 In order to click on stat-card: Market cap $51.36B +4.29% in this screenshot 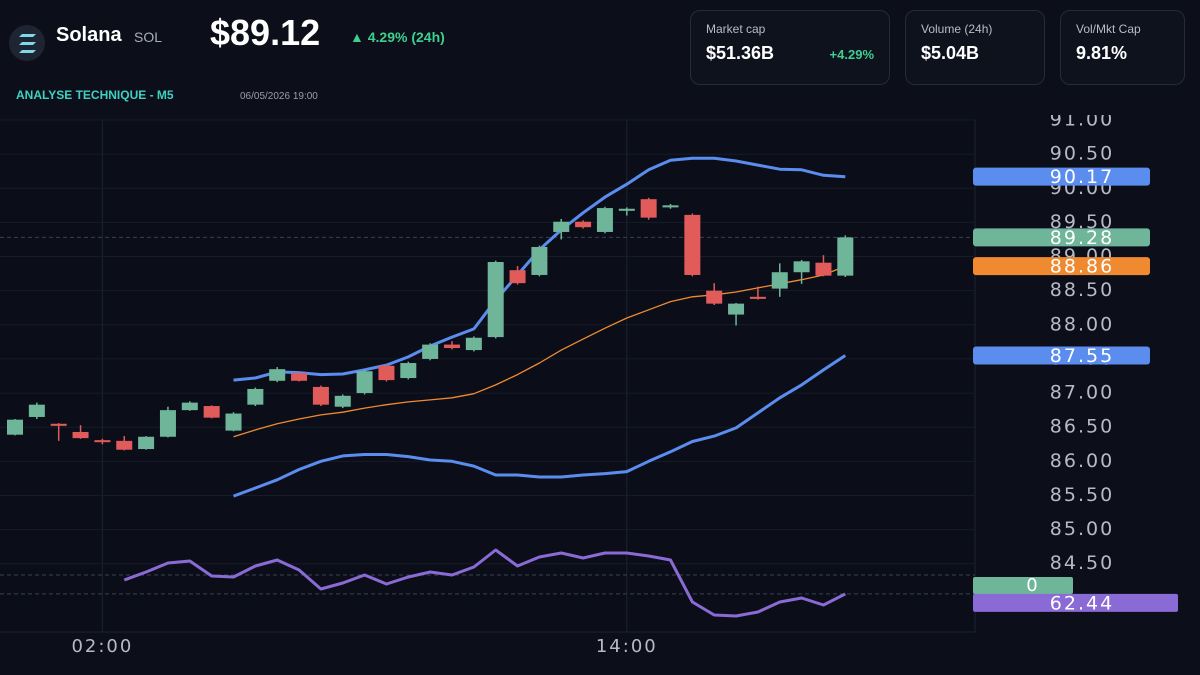, I will do `click(790, 47)`.